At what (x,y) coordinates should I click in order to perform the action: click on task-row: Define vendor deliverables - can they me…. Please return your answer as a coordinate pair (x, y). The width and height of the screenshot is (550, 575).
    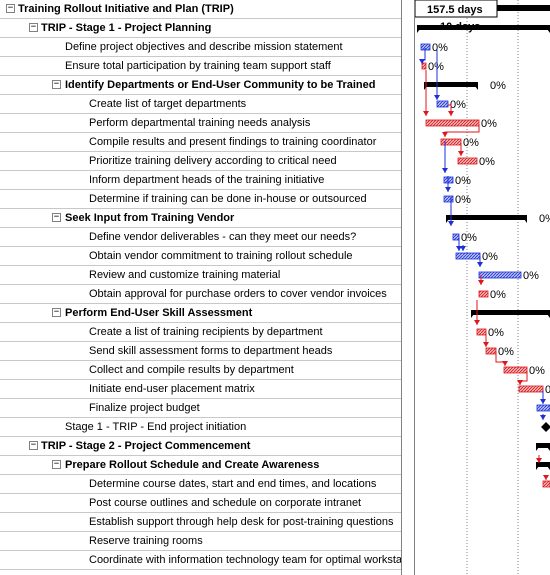
    Looking at the image, I should click on (200, 237).